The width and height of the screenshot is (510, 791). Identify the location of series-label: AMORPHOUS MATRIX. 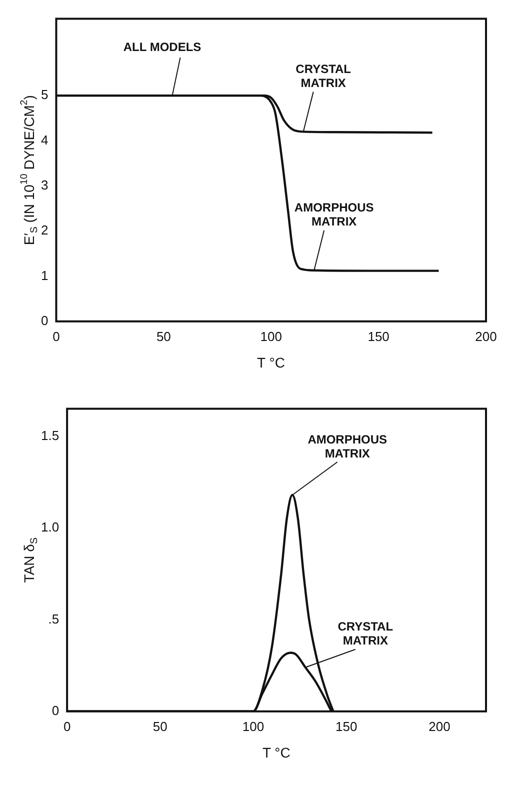
(334, 214).